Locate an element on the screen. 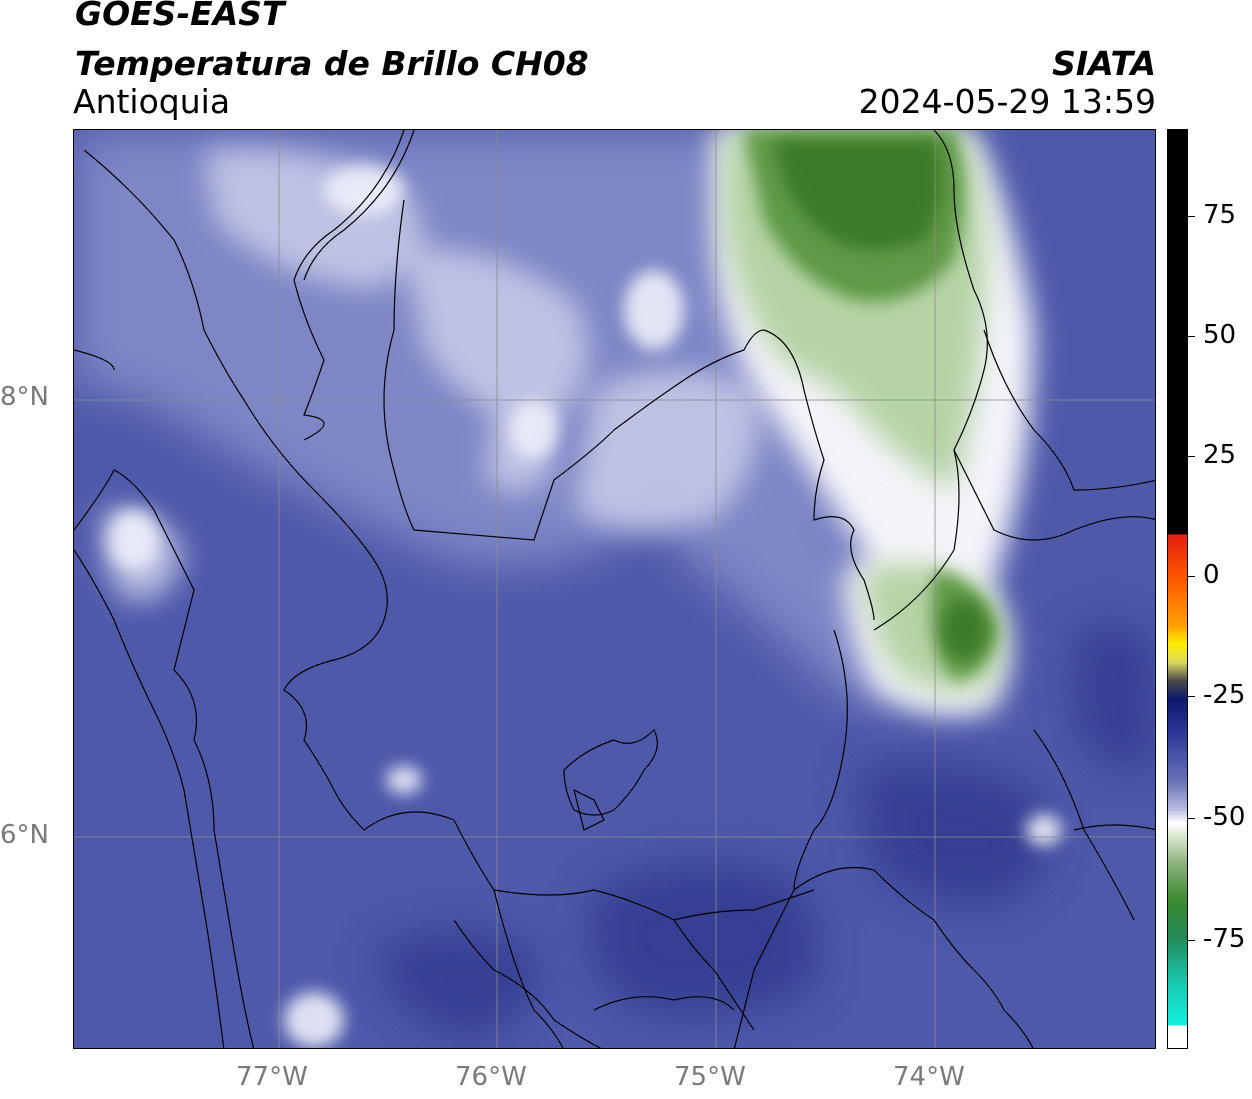 The image size is (1252, 1099). colorbar-gradient is located at coordinates (1177, 589).